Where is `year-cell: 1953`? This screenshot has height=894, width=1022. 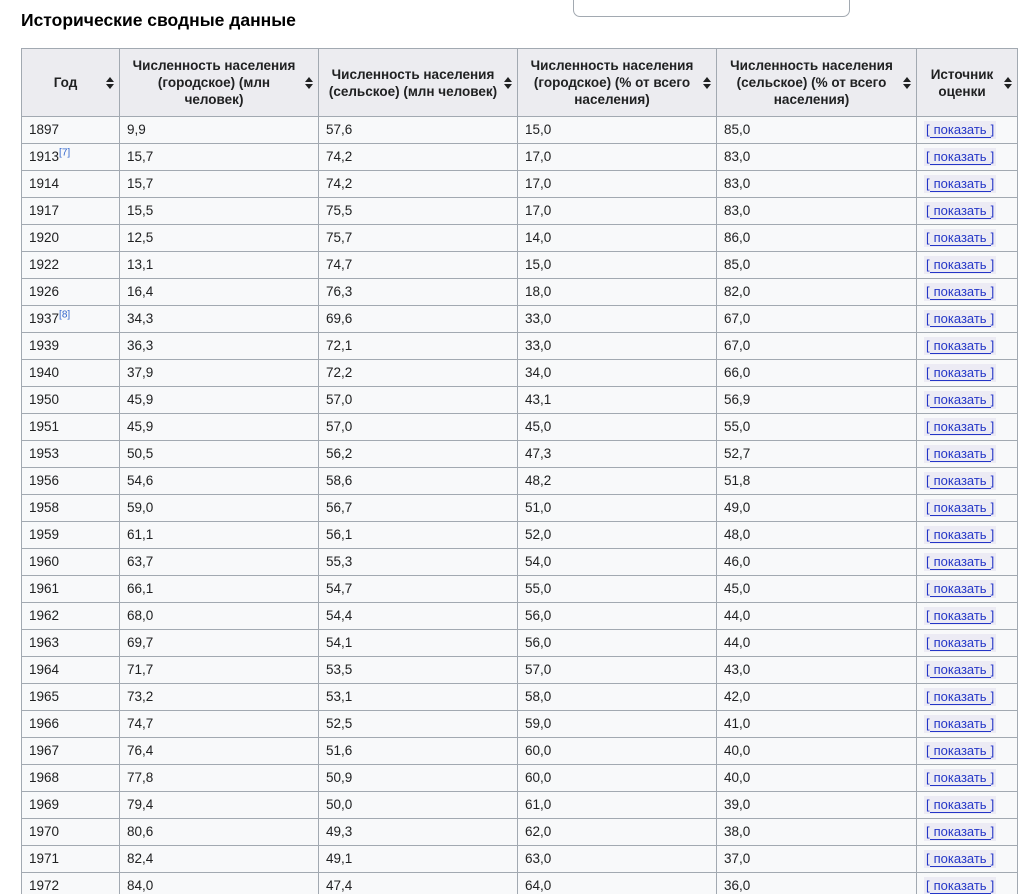 year-cell: 1953 is located at coordinates (70, 454).